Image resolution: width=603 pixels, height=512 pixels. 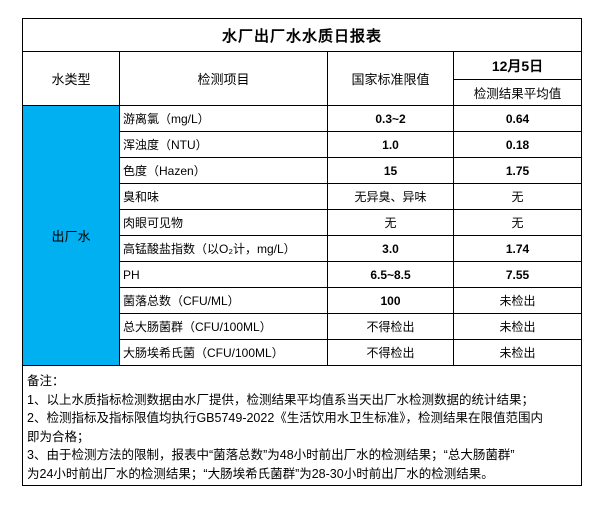 I want to click on row-item-cell: 肉眼可见物, so click(x=223, y=222).